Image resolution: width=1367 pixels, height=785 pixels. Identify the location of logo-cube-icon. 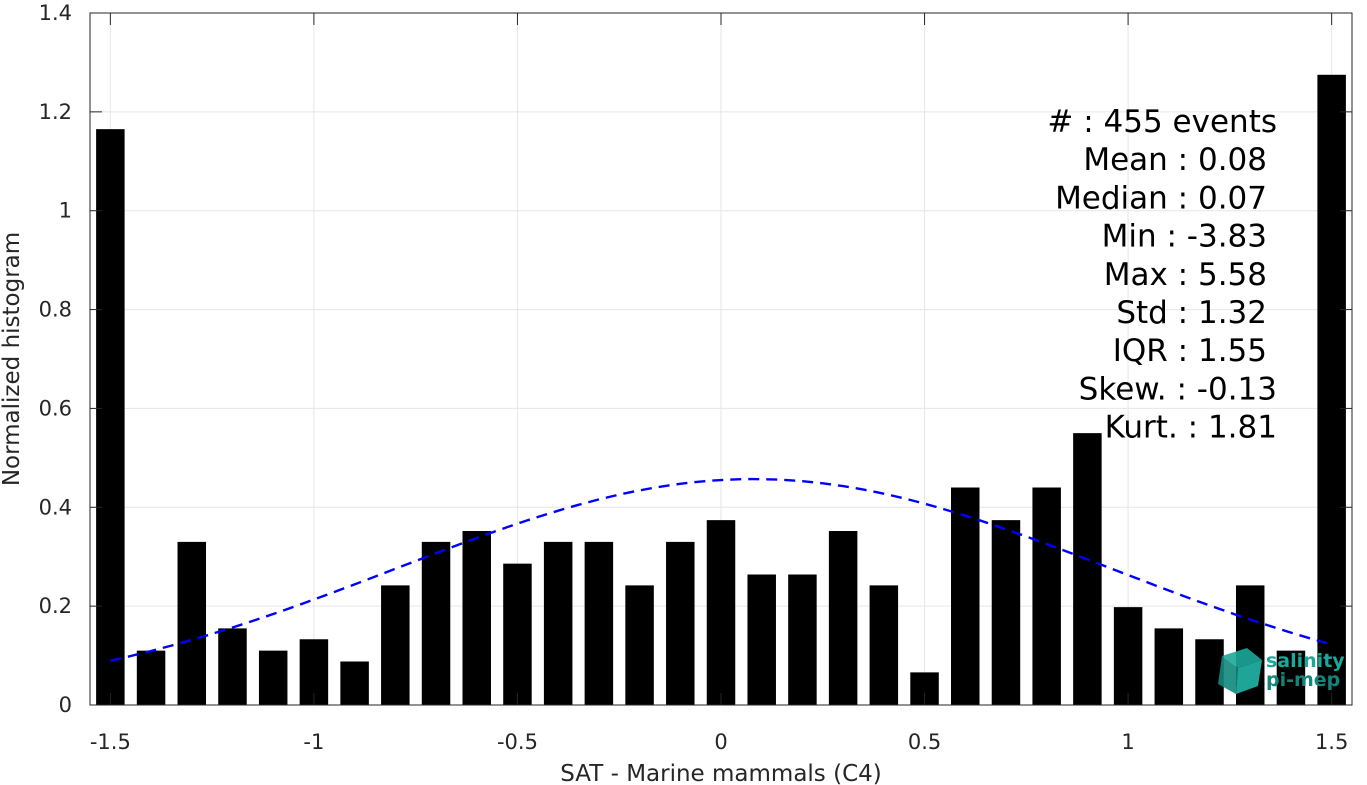
(1240, 671).